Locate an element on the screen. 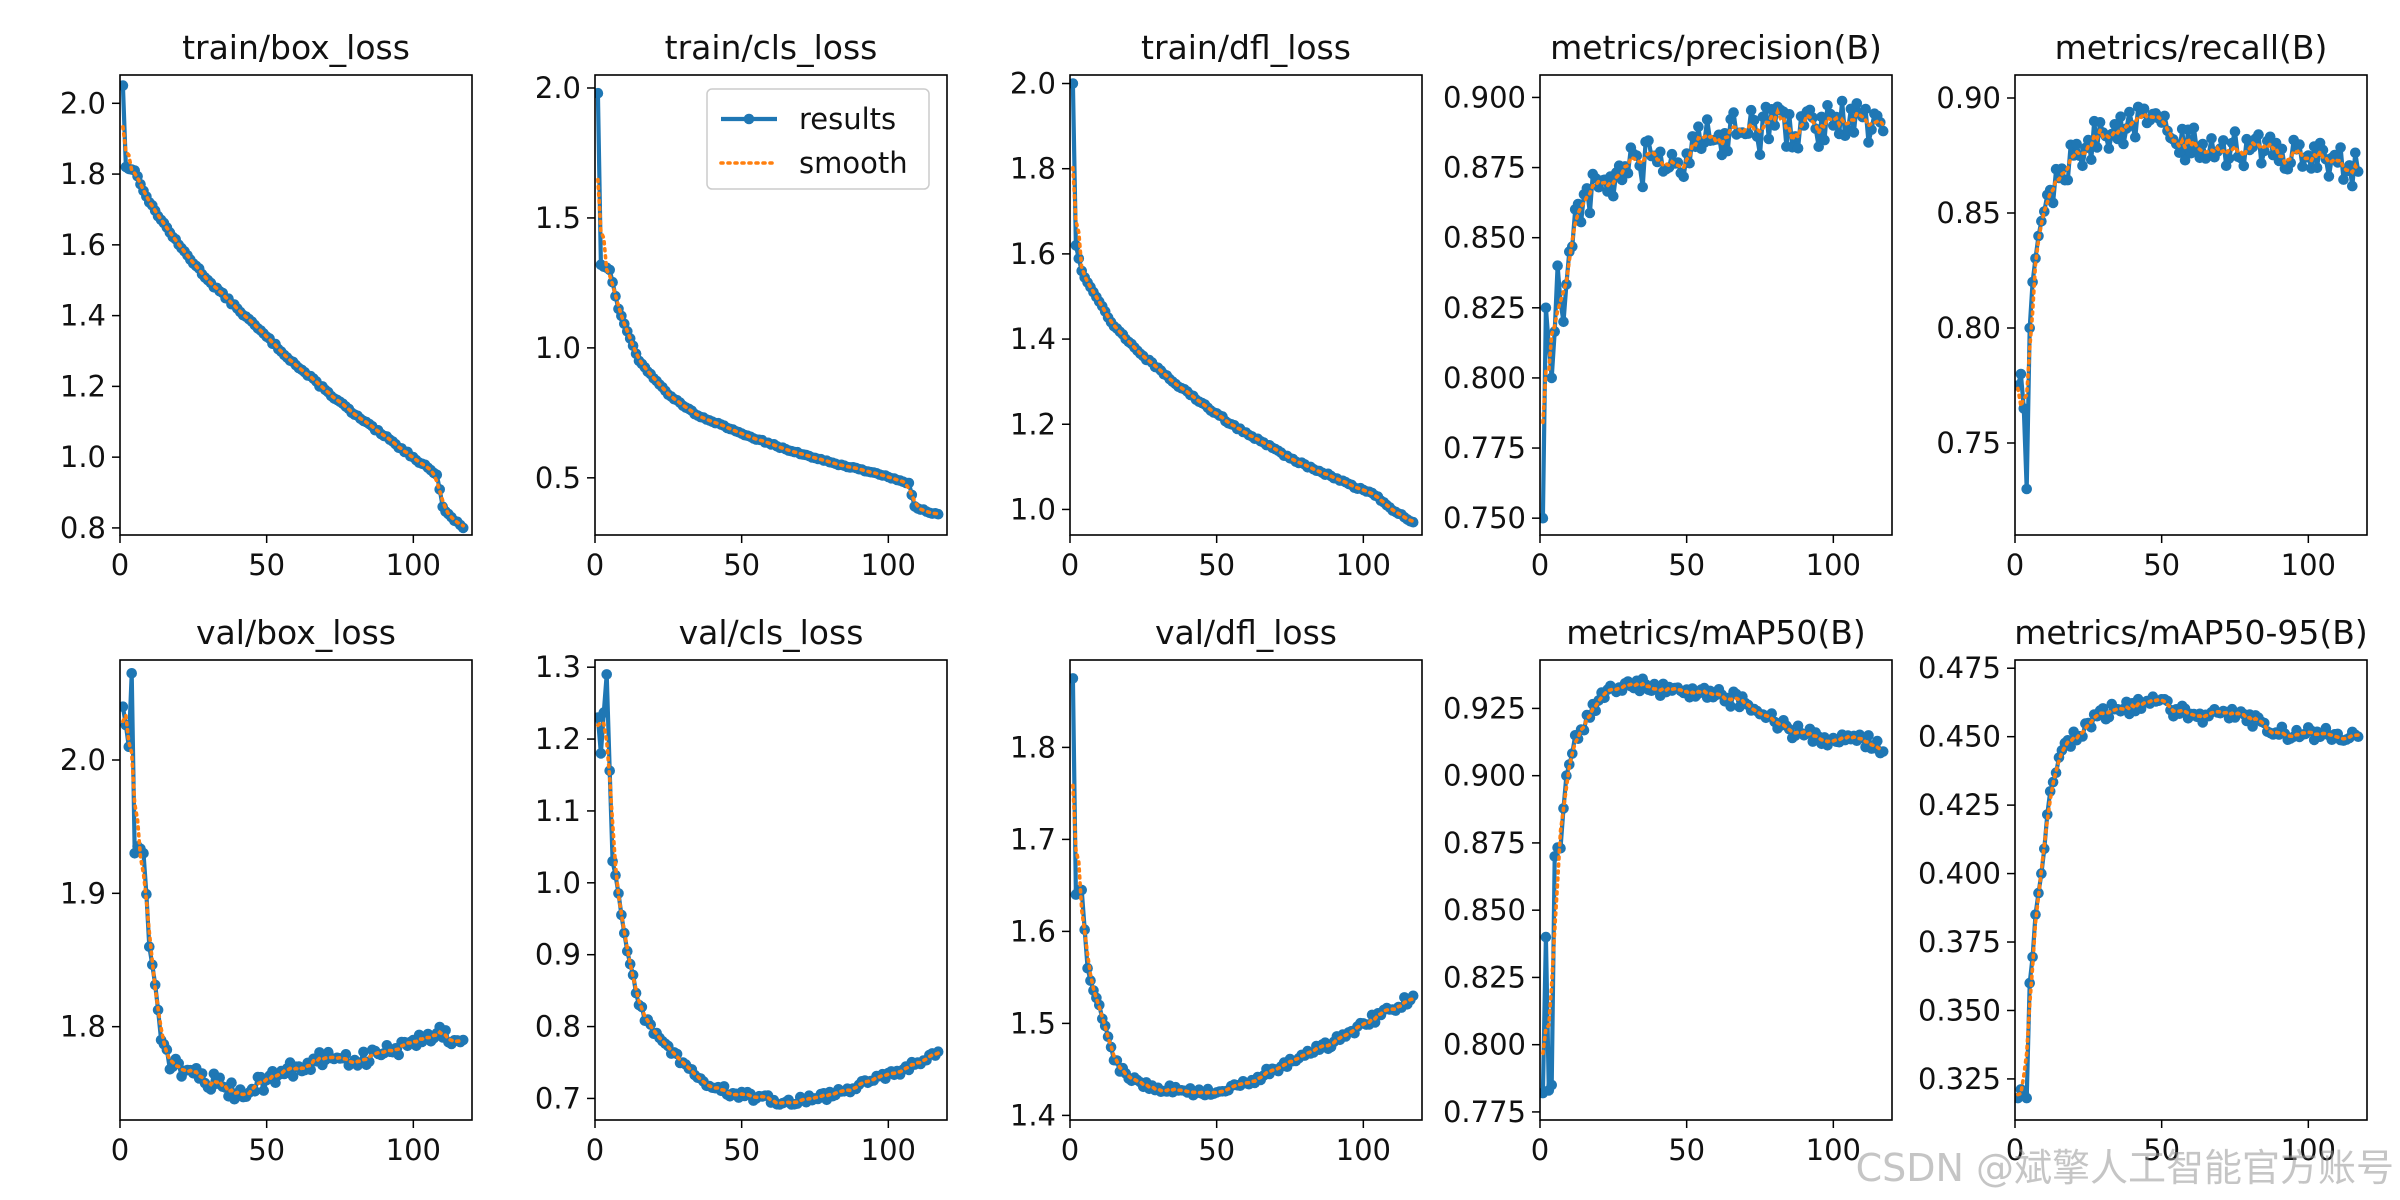 The image size is (2400, 1200). y-tick-label: 0.800 is located at coordinates (1484, 378).